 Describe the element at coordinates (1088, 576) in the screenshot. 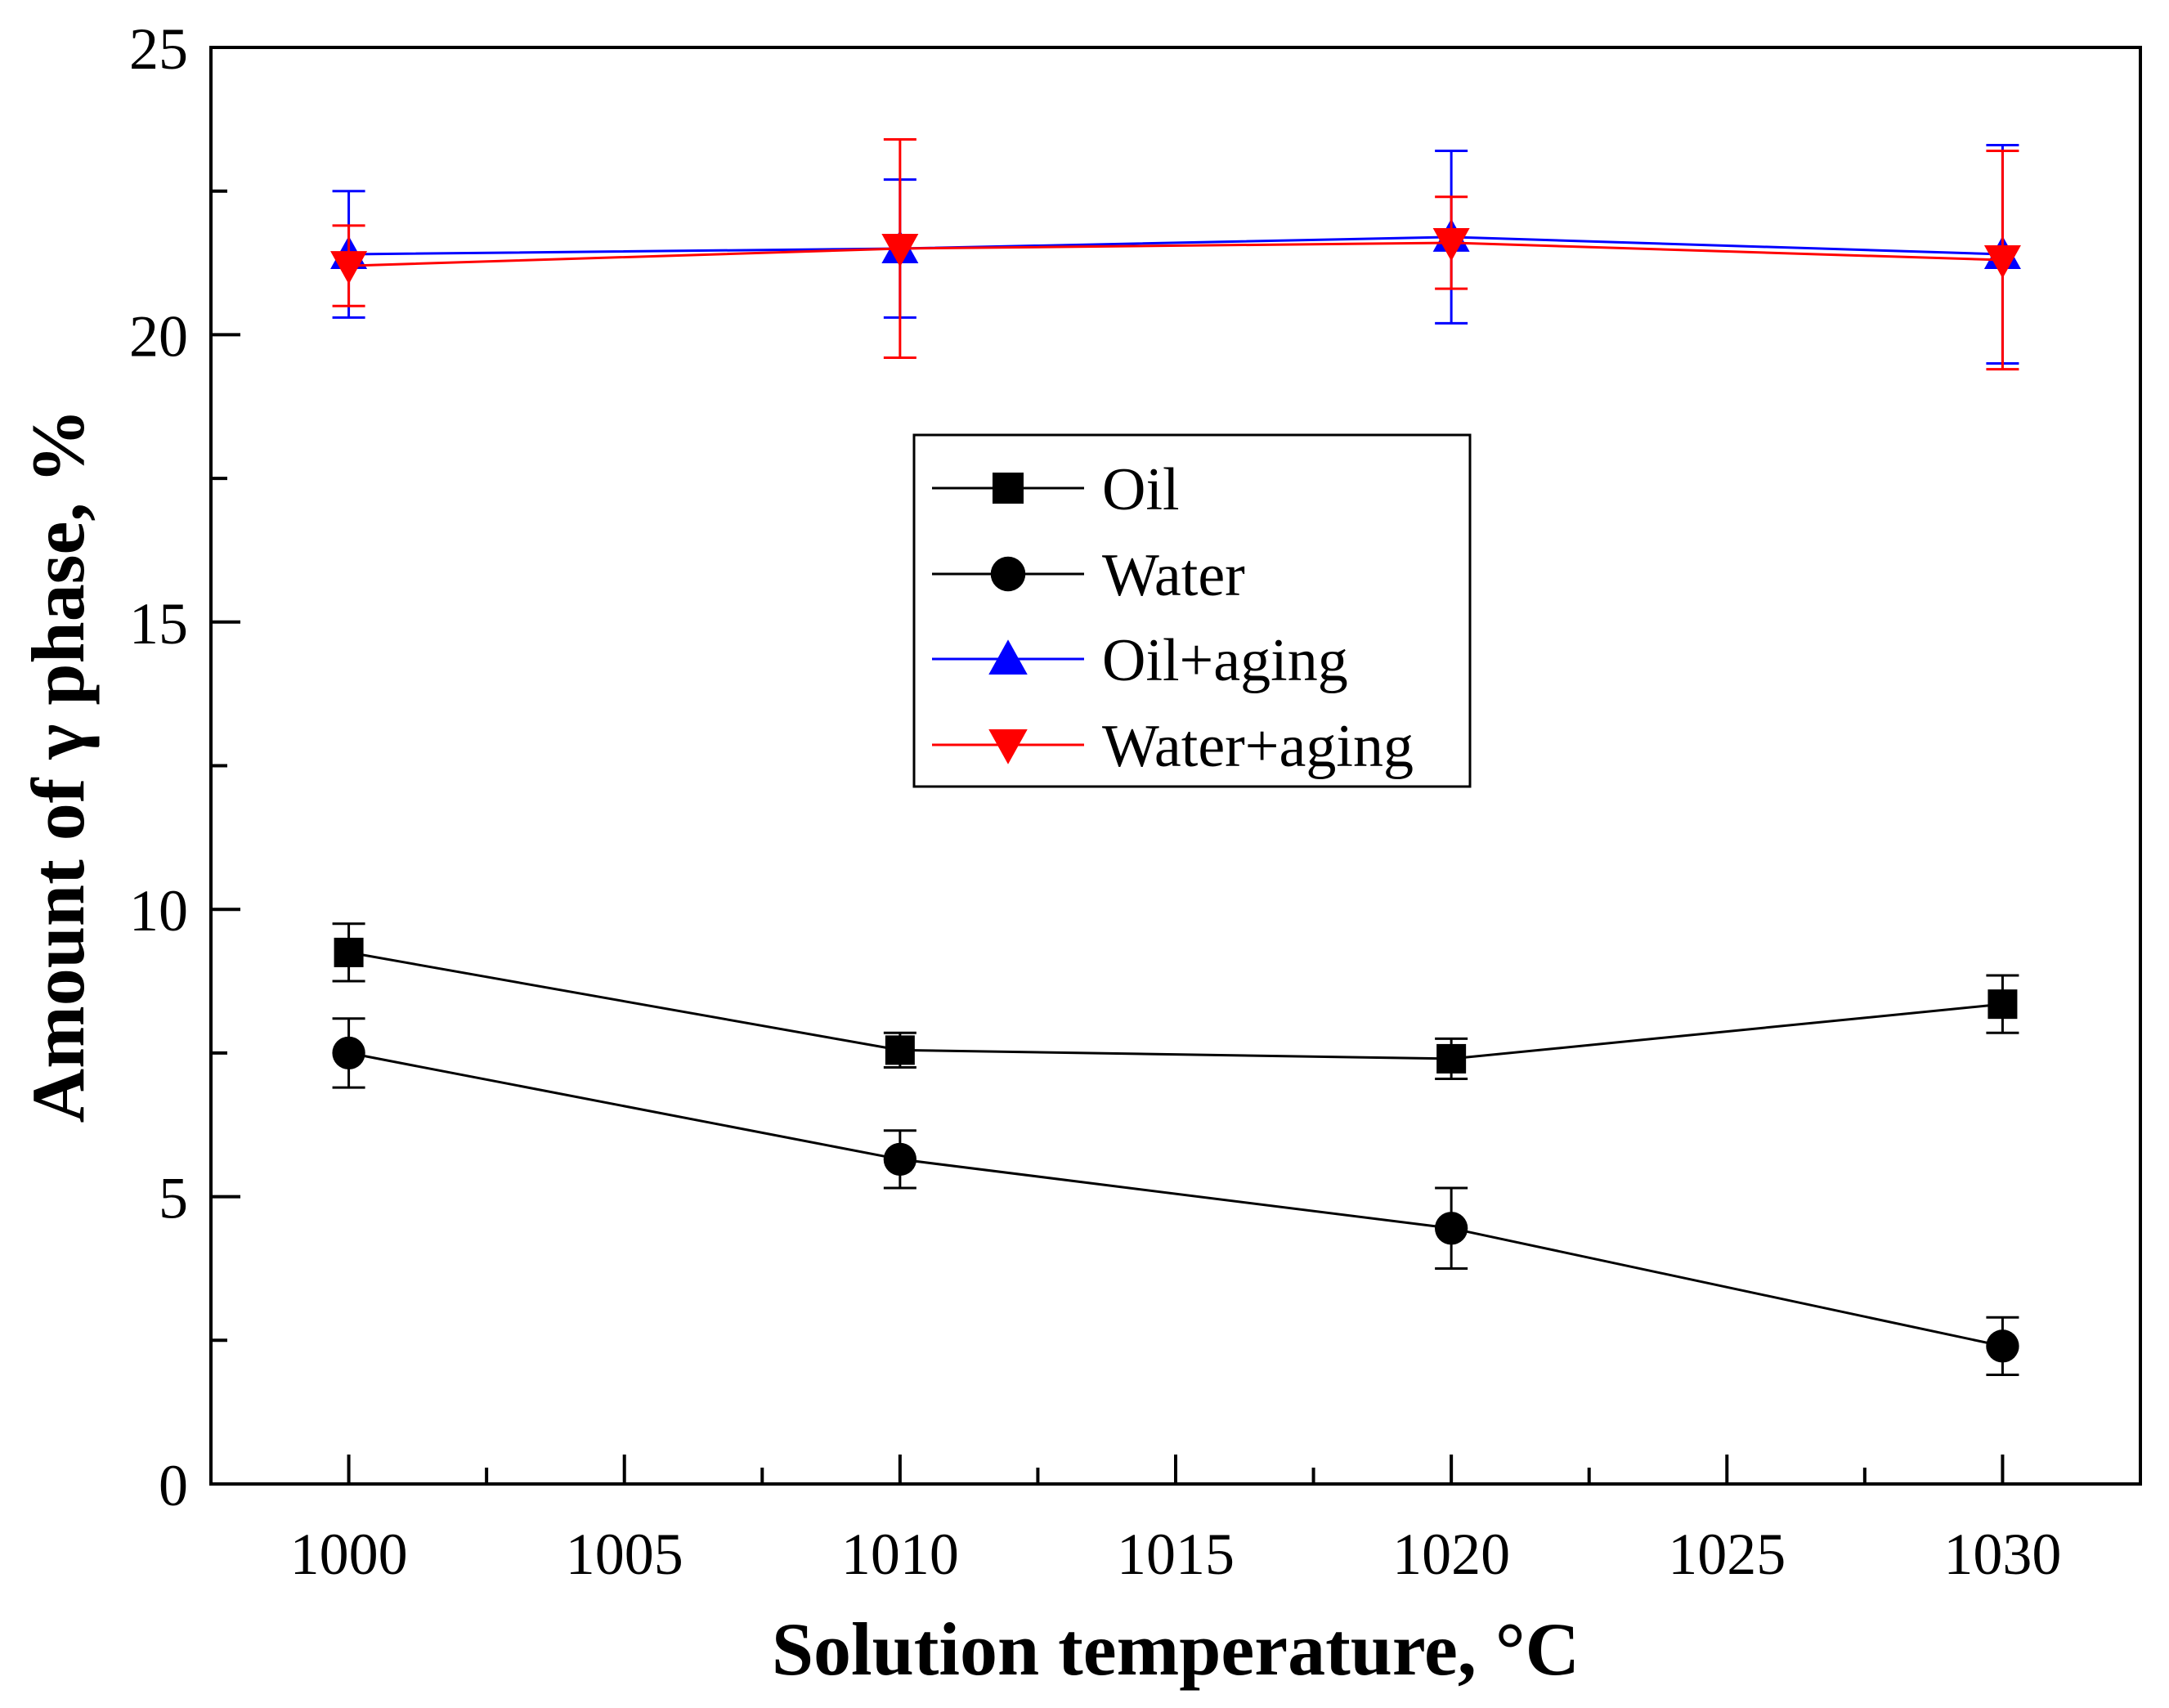

I see `legend-item-water: Water` at that location.